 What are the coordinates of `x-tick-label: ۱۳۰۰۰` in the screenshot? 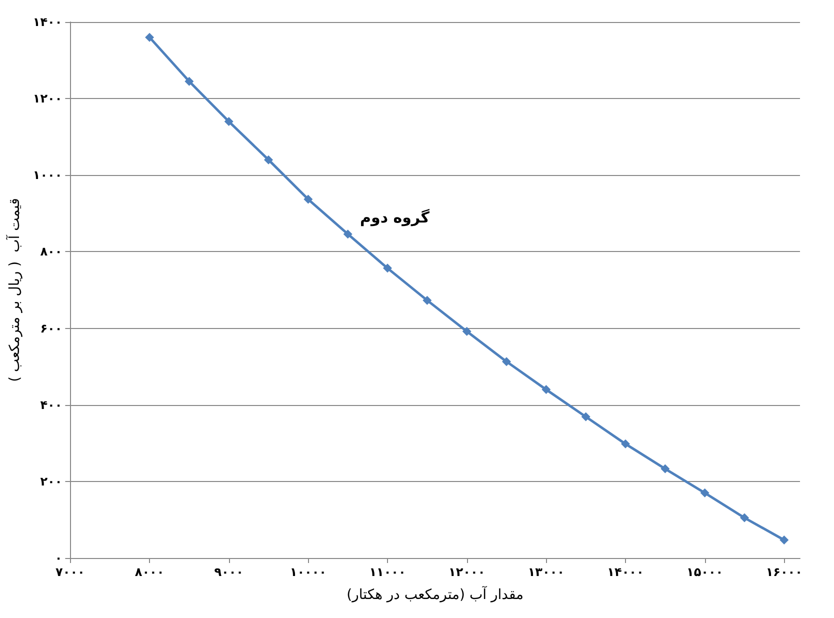 It's located at (546, 572).